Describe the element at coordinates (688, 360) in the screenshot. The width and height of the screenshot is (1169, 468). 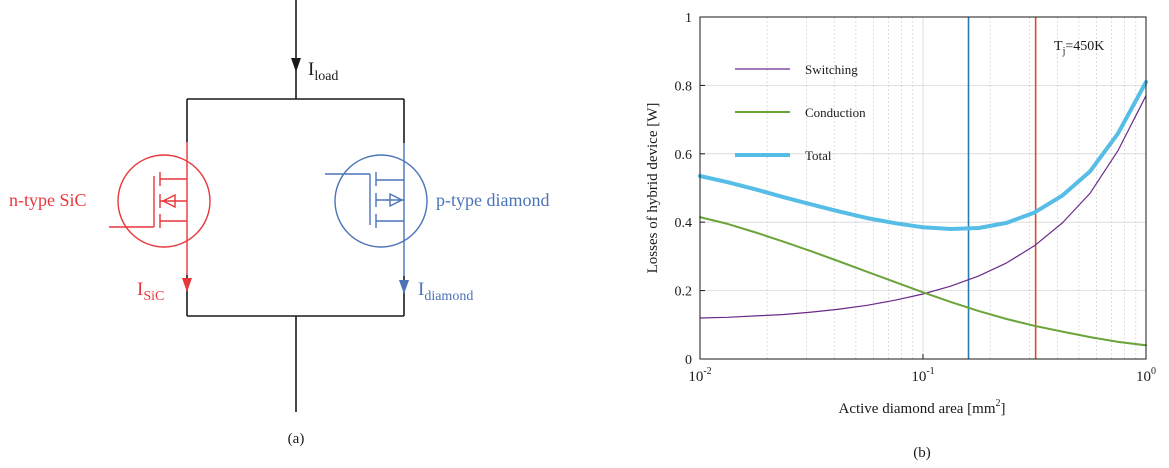
I see `y-tick-label: 0` at that location.